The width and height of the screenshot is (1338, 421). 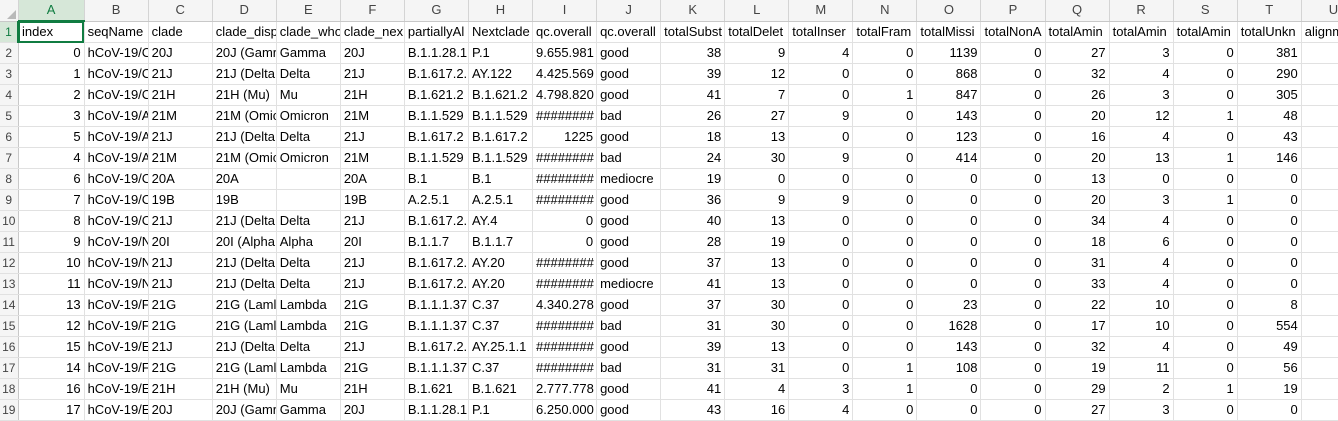 What do you see at coordinates (308, 242) in the screenshot?
I see `cell-e11: Alpha` at bounding box center [308, 242].